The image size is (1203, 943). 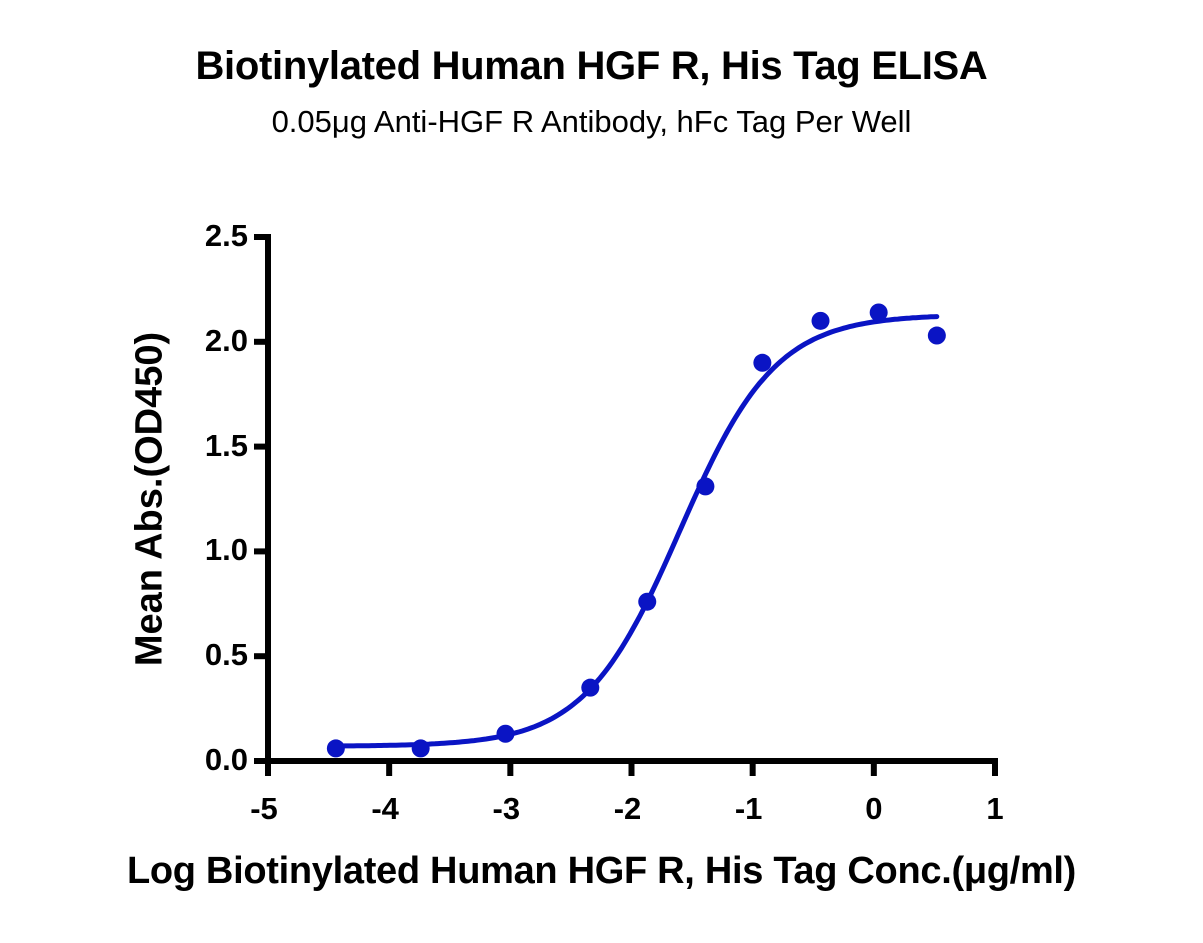 I want to click on y-axis-label: Mean Abs.(OD450), so click(x=149, y=499).